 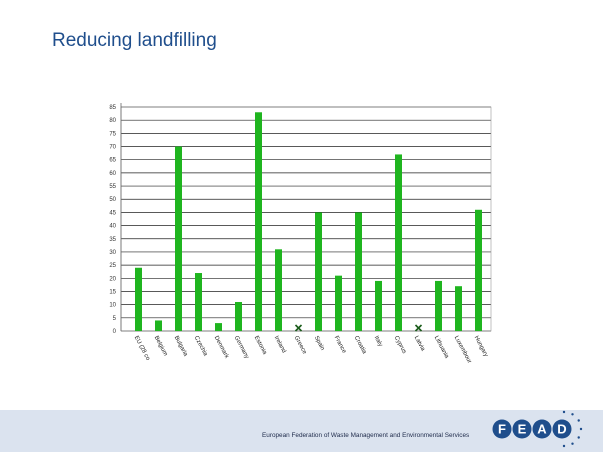 What do you see at coordinates (340, 345) in the screenshot?
I see `x-tick-label: France` at bounding box center [340, 345].